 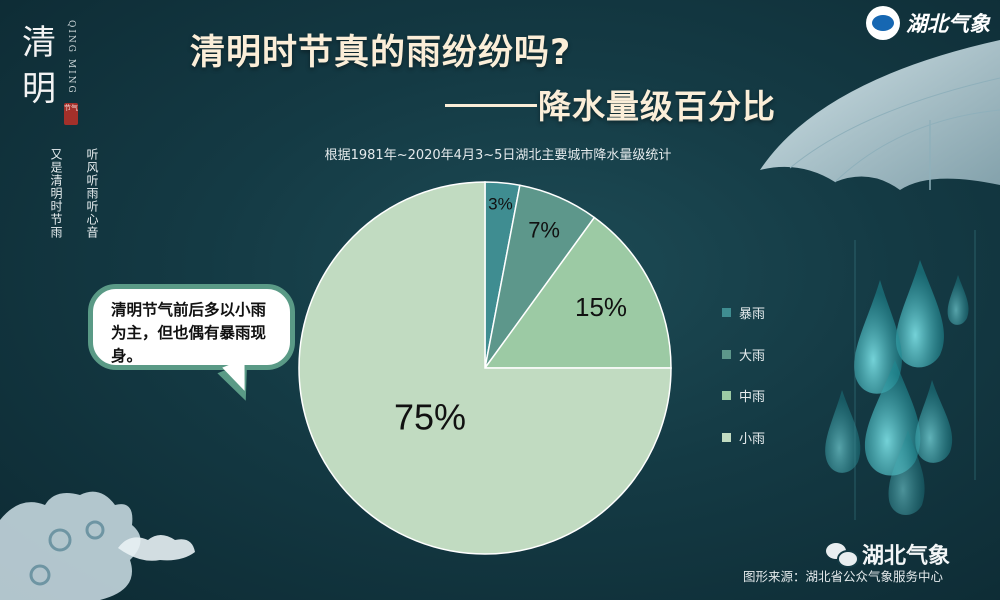 I want to click on brand-name: 湖北气象, so click(x=948, y=24).